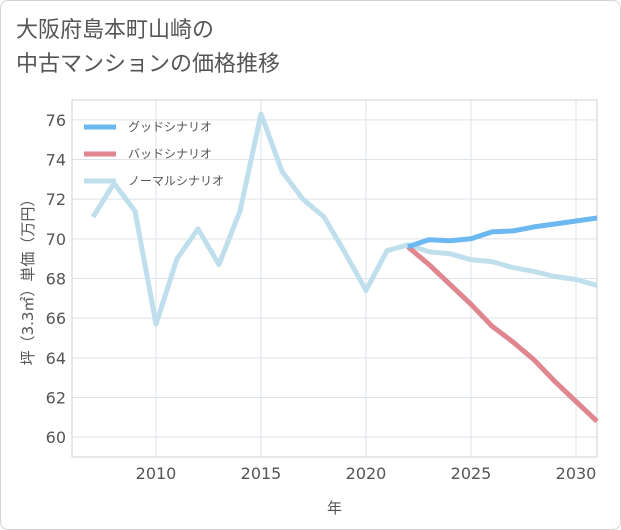 This screenshot has width=621, height=530. Describe the element at coordinates (56, 160) in the screenshot. I see `y-tick-label: 74` at that location.